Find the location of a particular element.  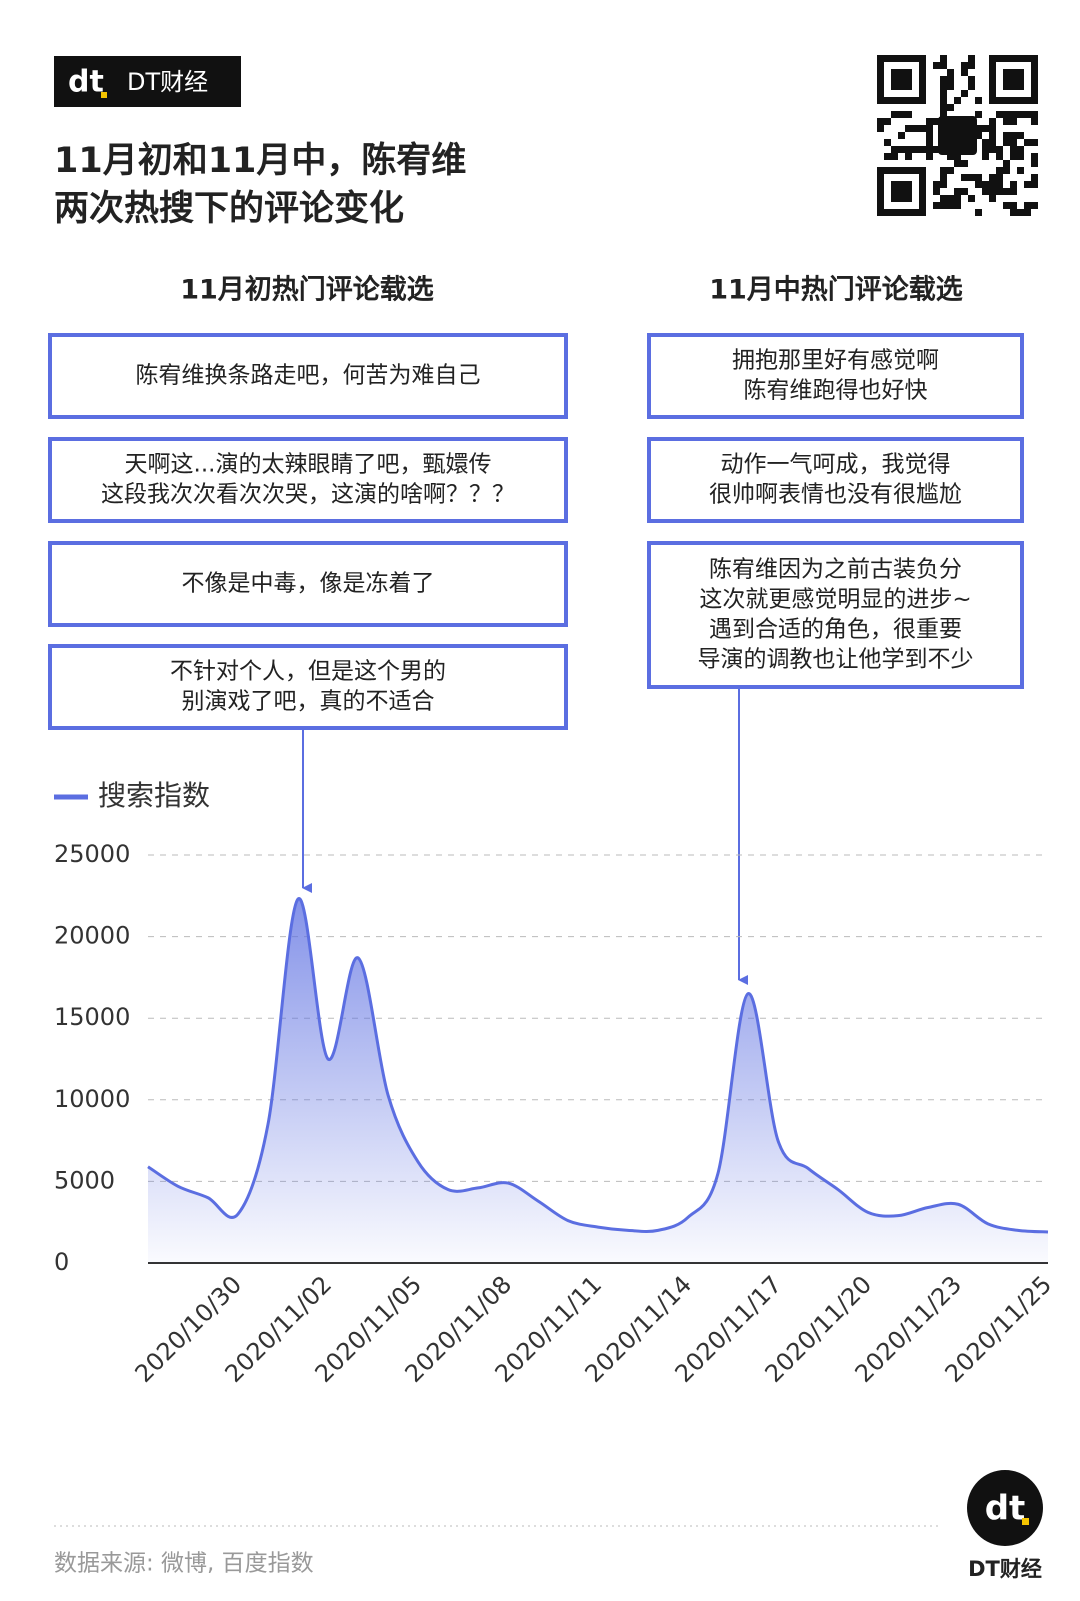

comment-line: 天啊这...演的太辣眼睛了吧，甄嬛传 is located at coordinates (308, 465).